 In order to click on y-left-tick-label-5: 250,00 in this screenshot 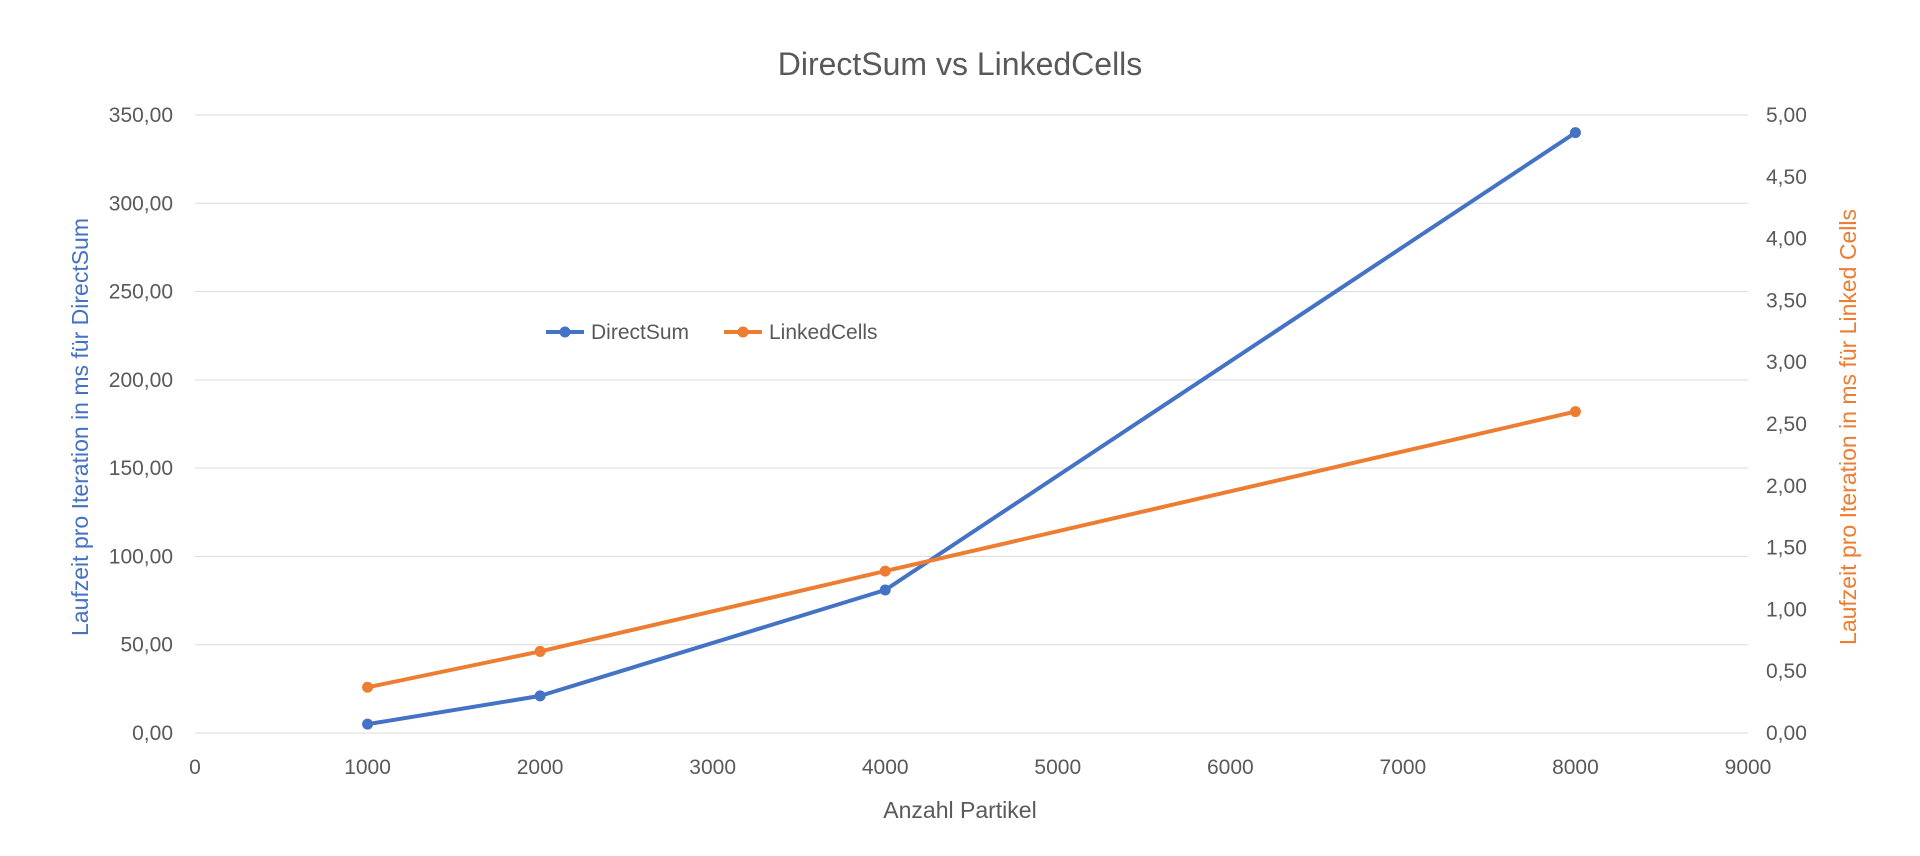, I will do `click(141, 292)`.